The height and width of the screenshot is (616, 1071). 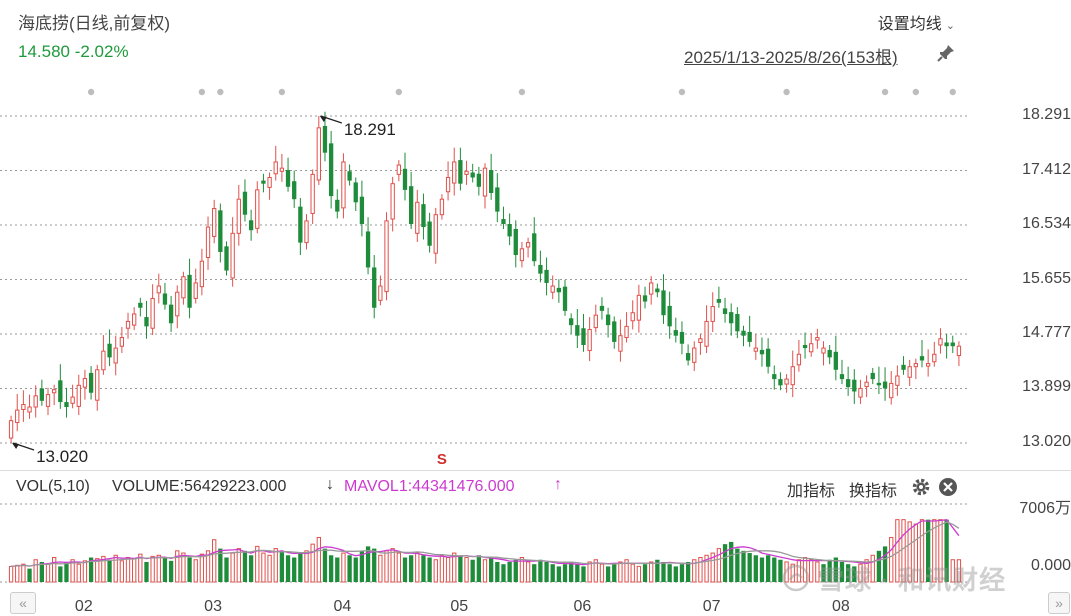 I want to click on scroll-left-button: «, so click(x=23, y=603).